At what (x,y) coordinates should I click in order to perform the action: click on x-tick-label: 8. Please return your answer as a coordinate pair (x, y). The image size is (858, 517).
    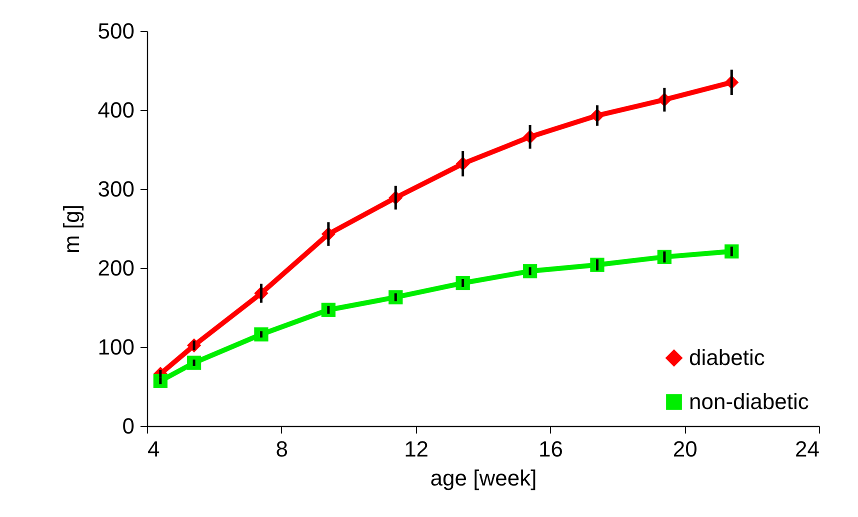
    Looking at the image, I should click on (282, 449).